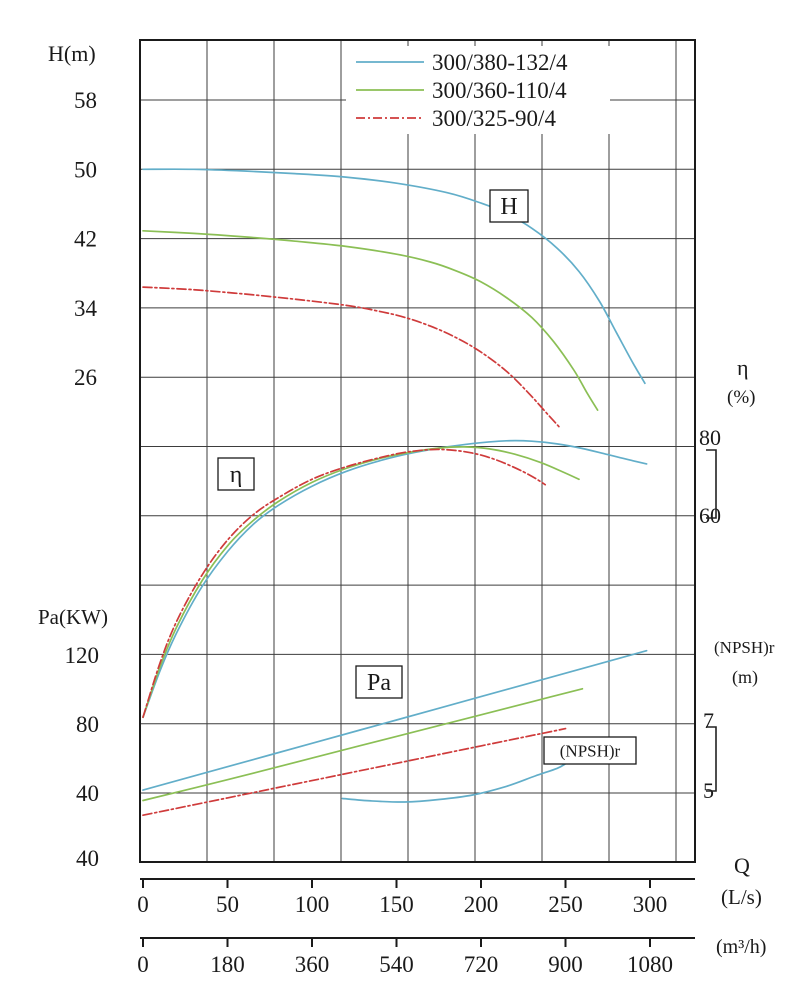  I want to click on h-label-box, so click(509, 206).